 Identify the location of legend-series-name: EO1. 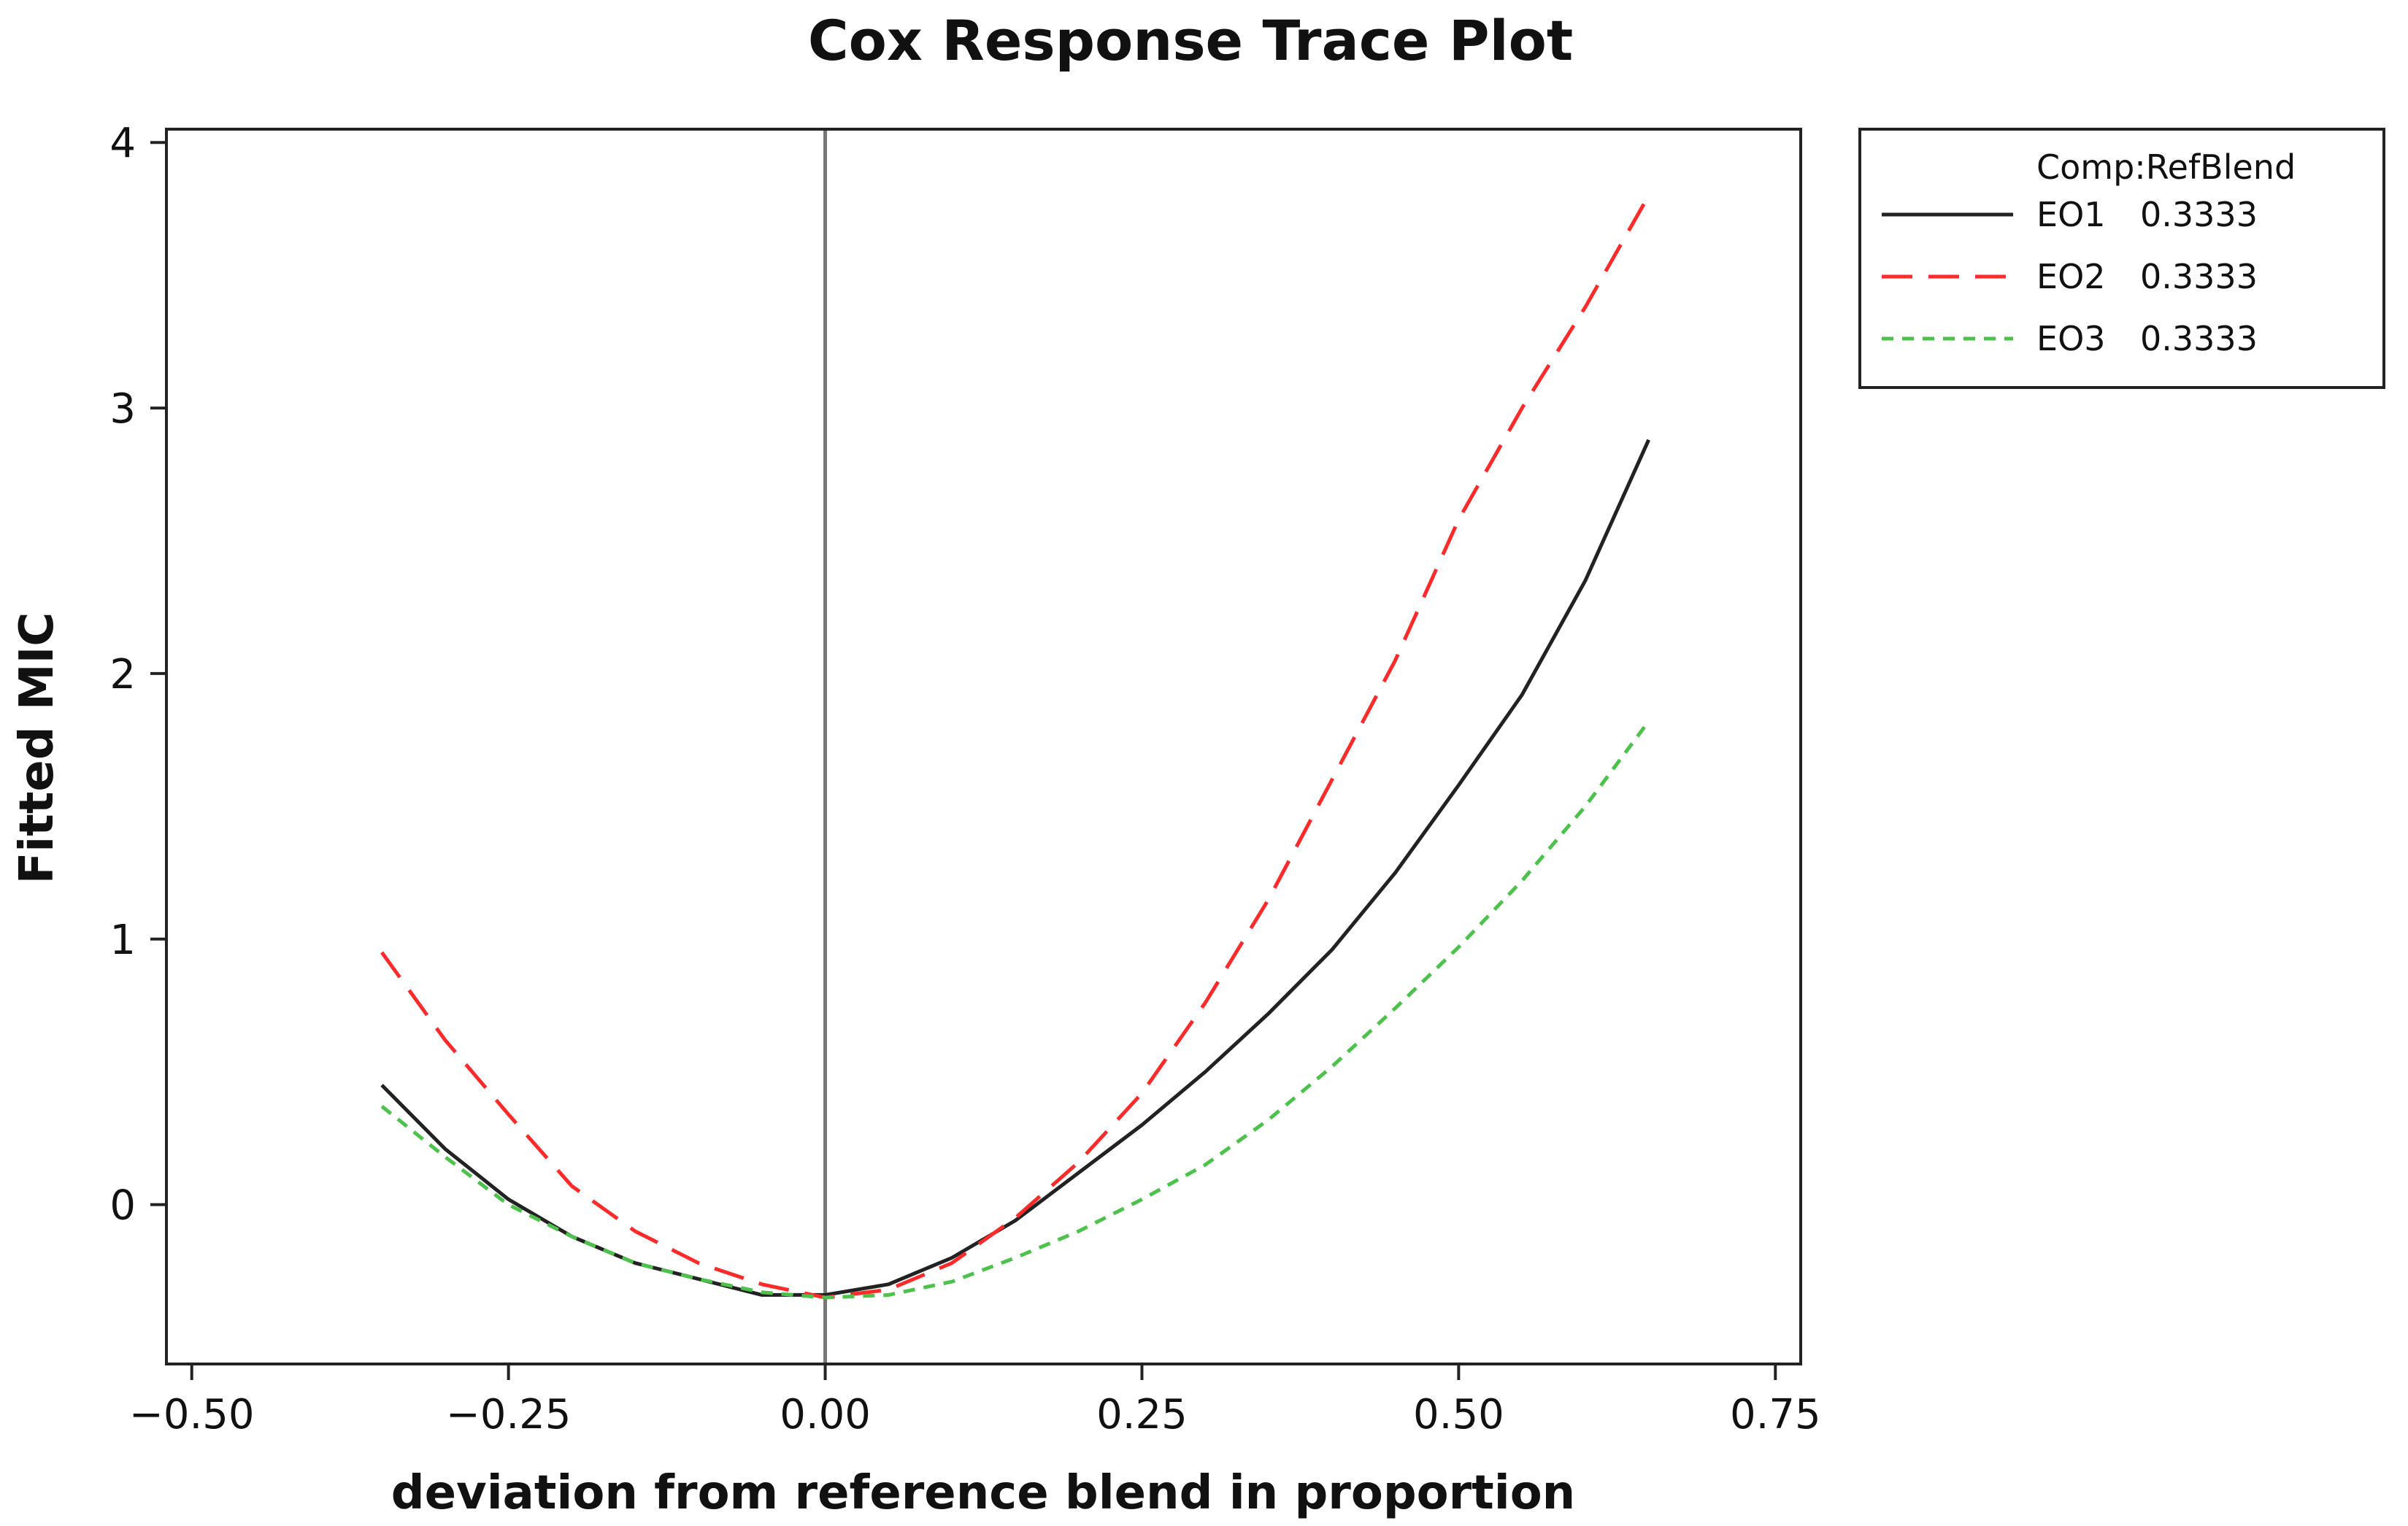
(2071, 214).